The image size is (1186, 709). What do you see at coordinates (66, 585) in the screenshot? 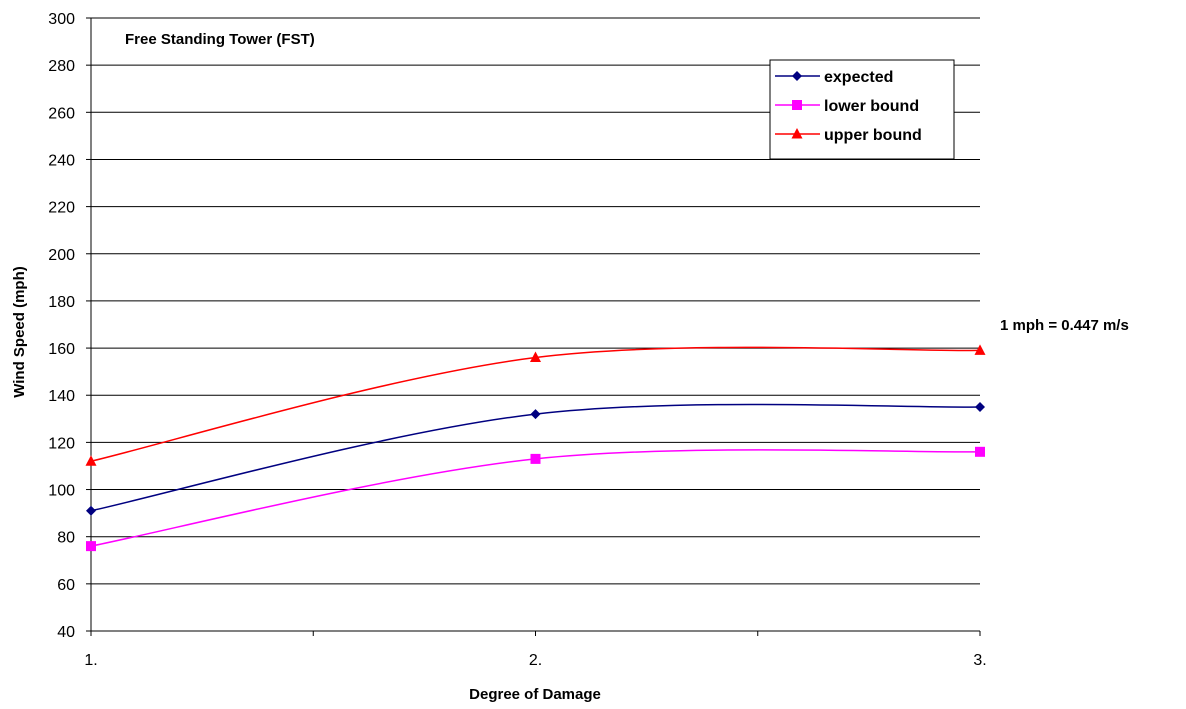
I see `y-tick-label: 60` at bounding box center [66, 585].